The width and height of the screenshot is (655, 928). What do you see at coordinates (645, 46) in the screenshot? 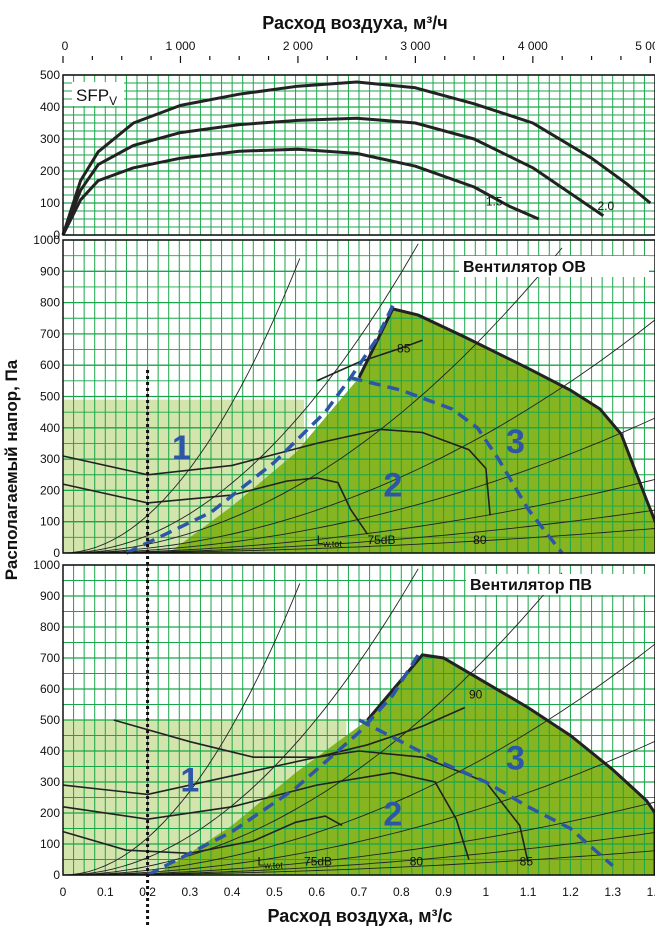
I see `top-tick-label: 5 000` at bounding box center [645, 46].